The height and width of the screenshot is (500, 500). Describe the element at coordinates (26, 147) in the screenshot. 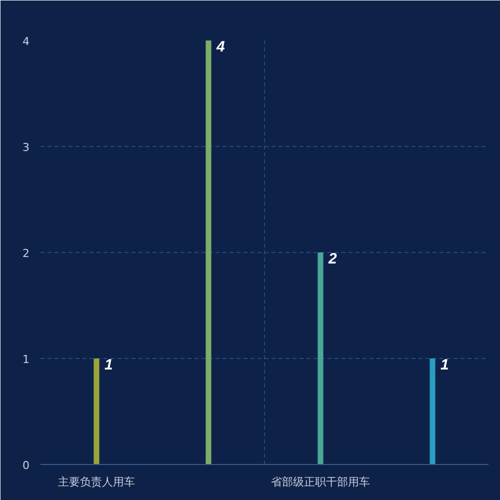

I see `y-tick-label: 3` at that location.